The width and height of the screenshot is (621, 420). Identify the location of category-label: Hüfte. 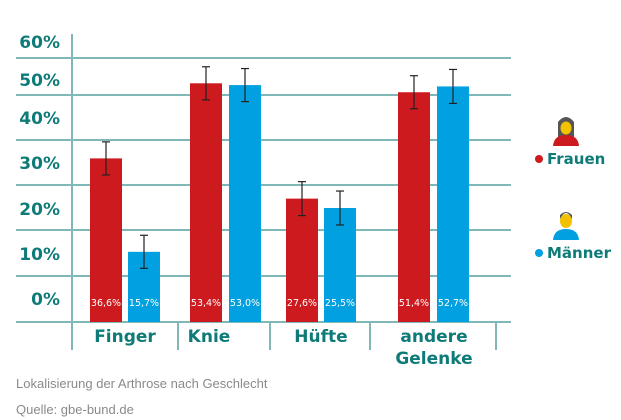
(320, 337).